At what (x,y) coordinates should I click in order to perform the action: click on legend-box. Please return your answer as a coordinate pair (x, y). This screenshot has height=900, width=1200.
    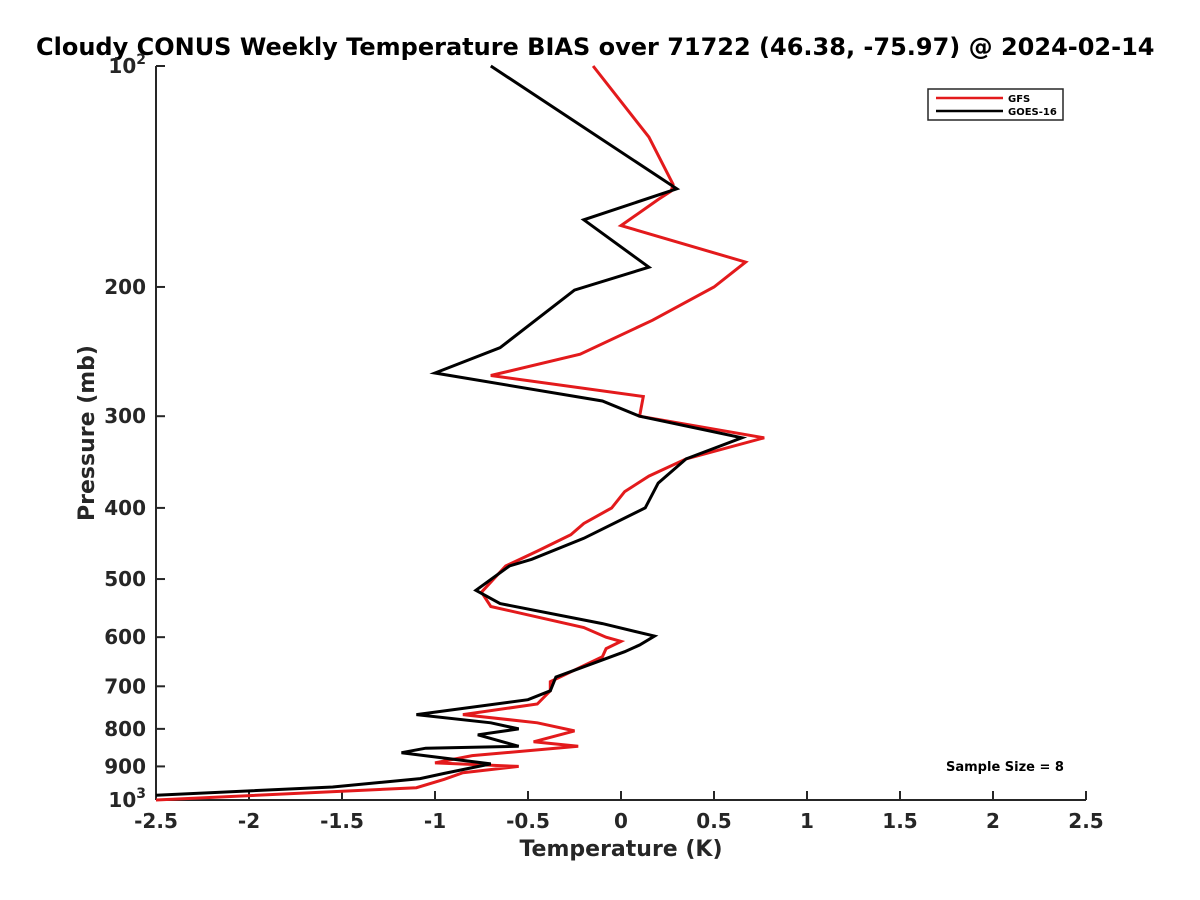
    Looking at the image, I should click on (995, 104).